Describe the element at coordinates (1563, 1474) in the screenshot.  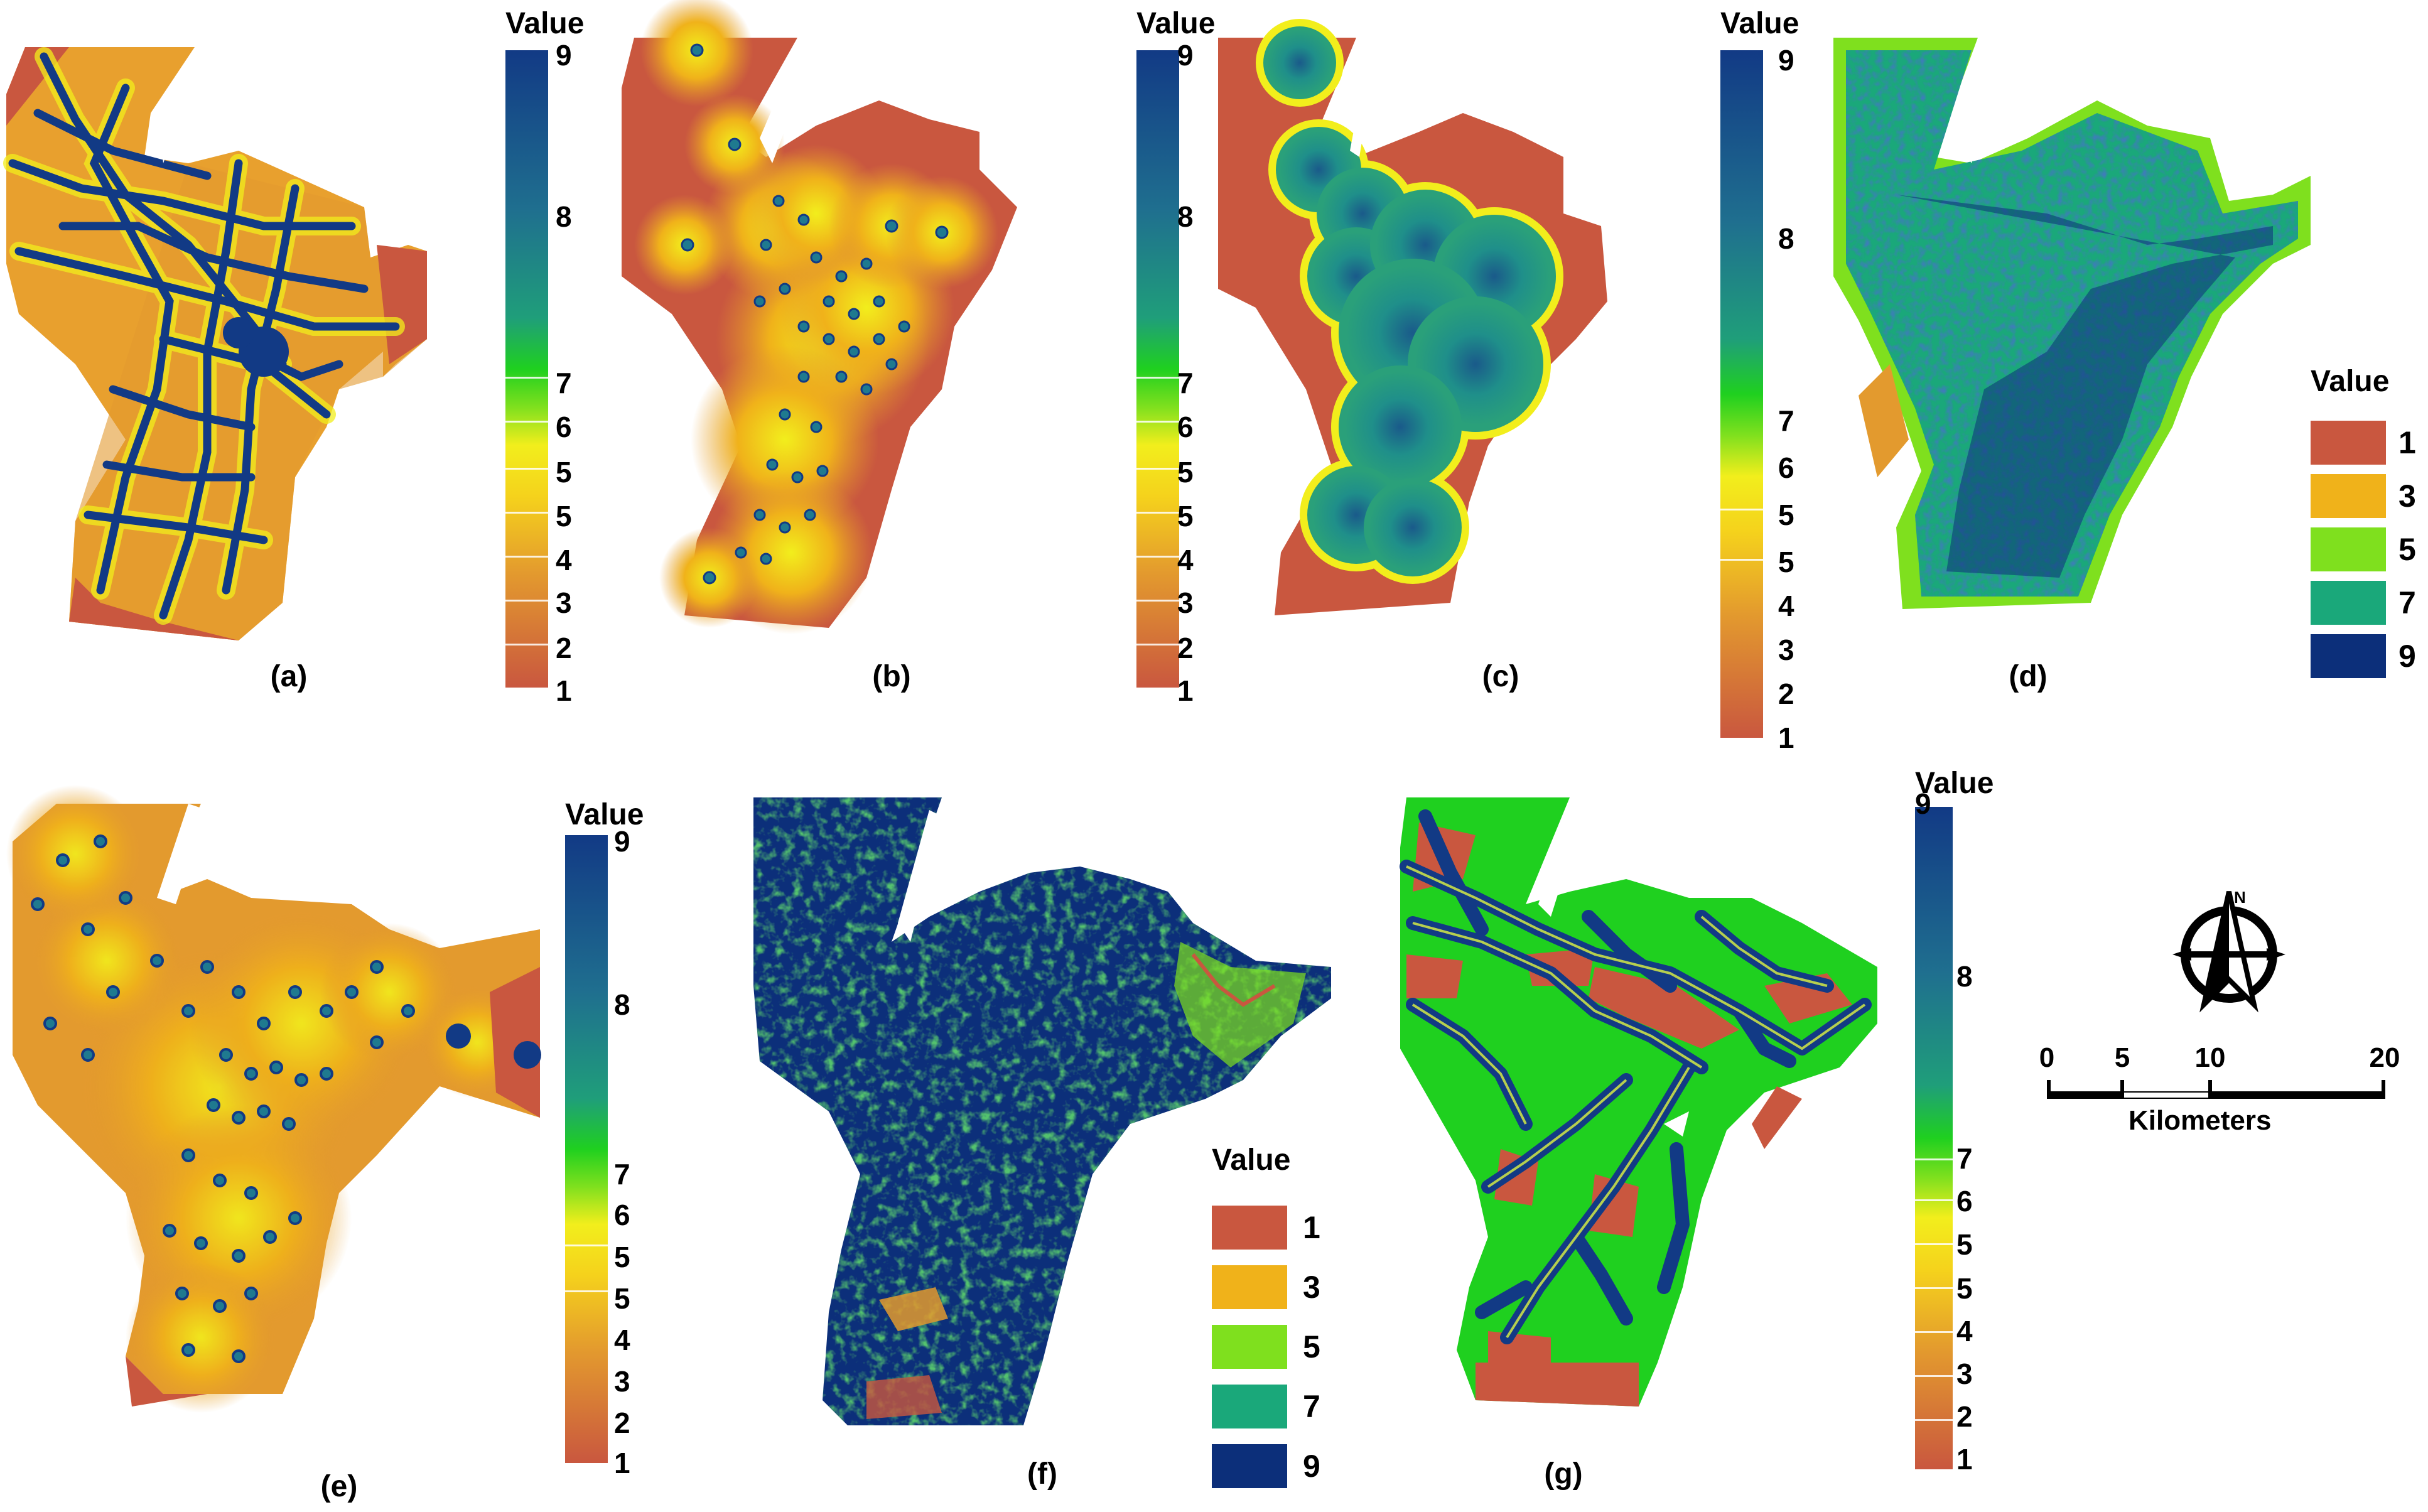
I see `panel-label-g: (g)` at that location.